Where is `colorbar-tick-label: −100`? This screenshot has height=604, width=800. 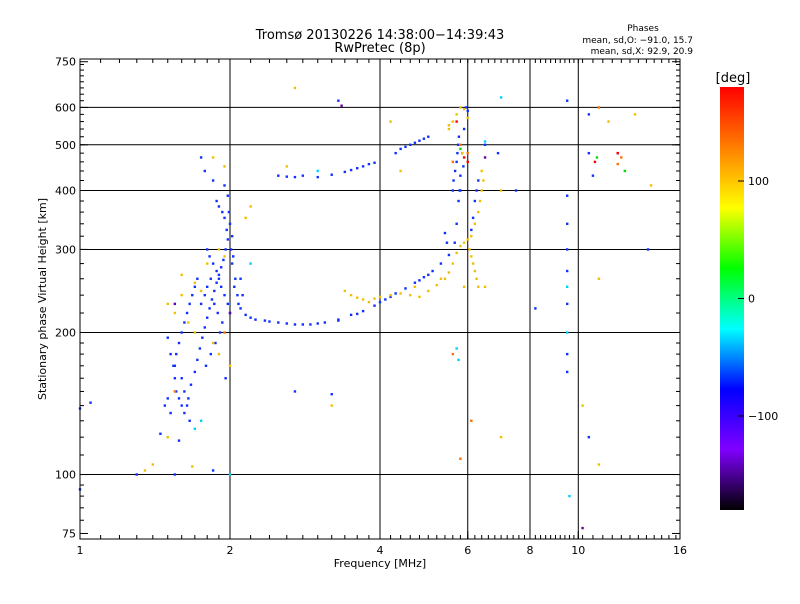
colorbar-tick-label: −100 is located at coordinates (763, 416).